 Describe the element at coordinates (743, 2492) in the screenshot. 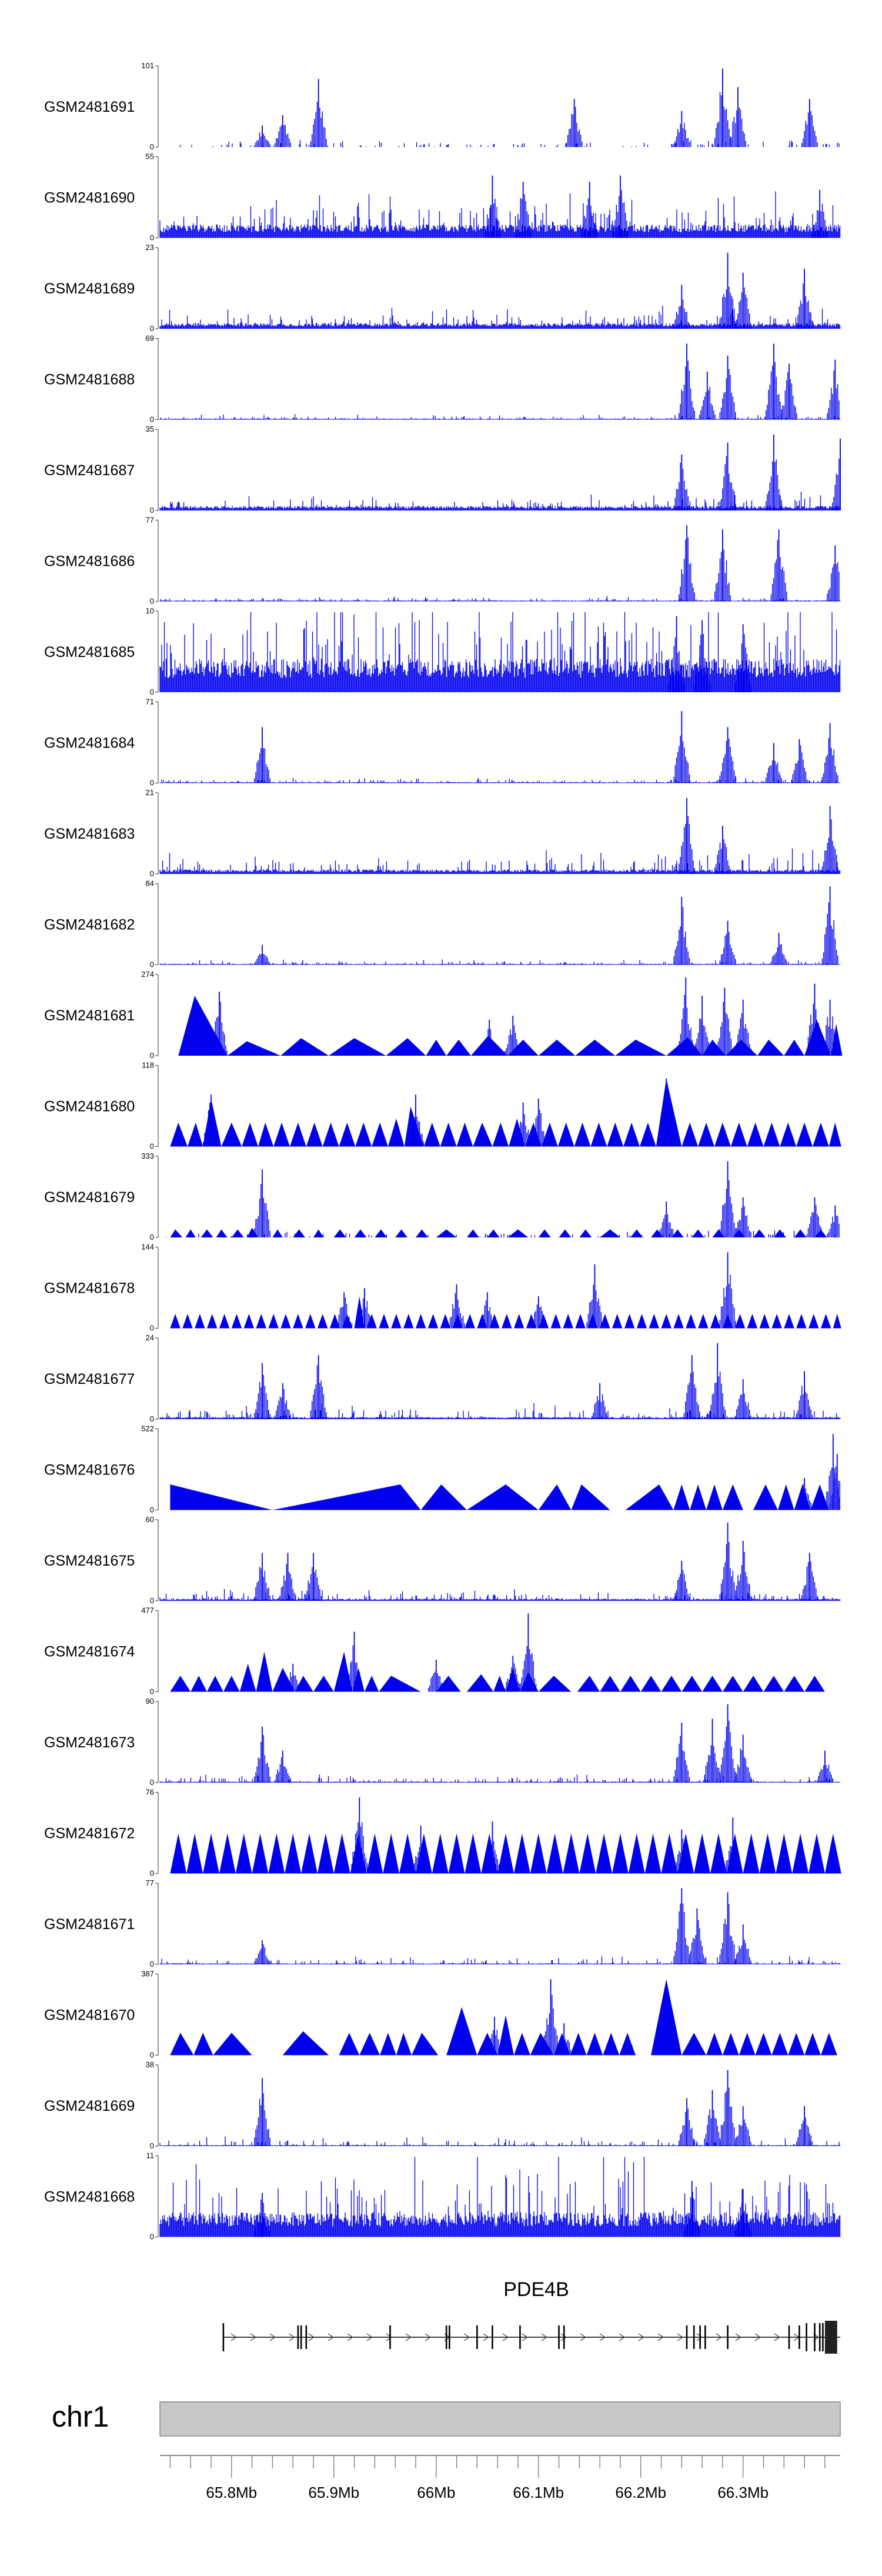

I see `genome-axis-label: 66.3Mb` at that location.